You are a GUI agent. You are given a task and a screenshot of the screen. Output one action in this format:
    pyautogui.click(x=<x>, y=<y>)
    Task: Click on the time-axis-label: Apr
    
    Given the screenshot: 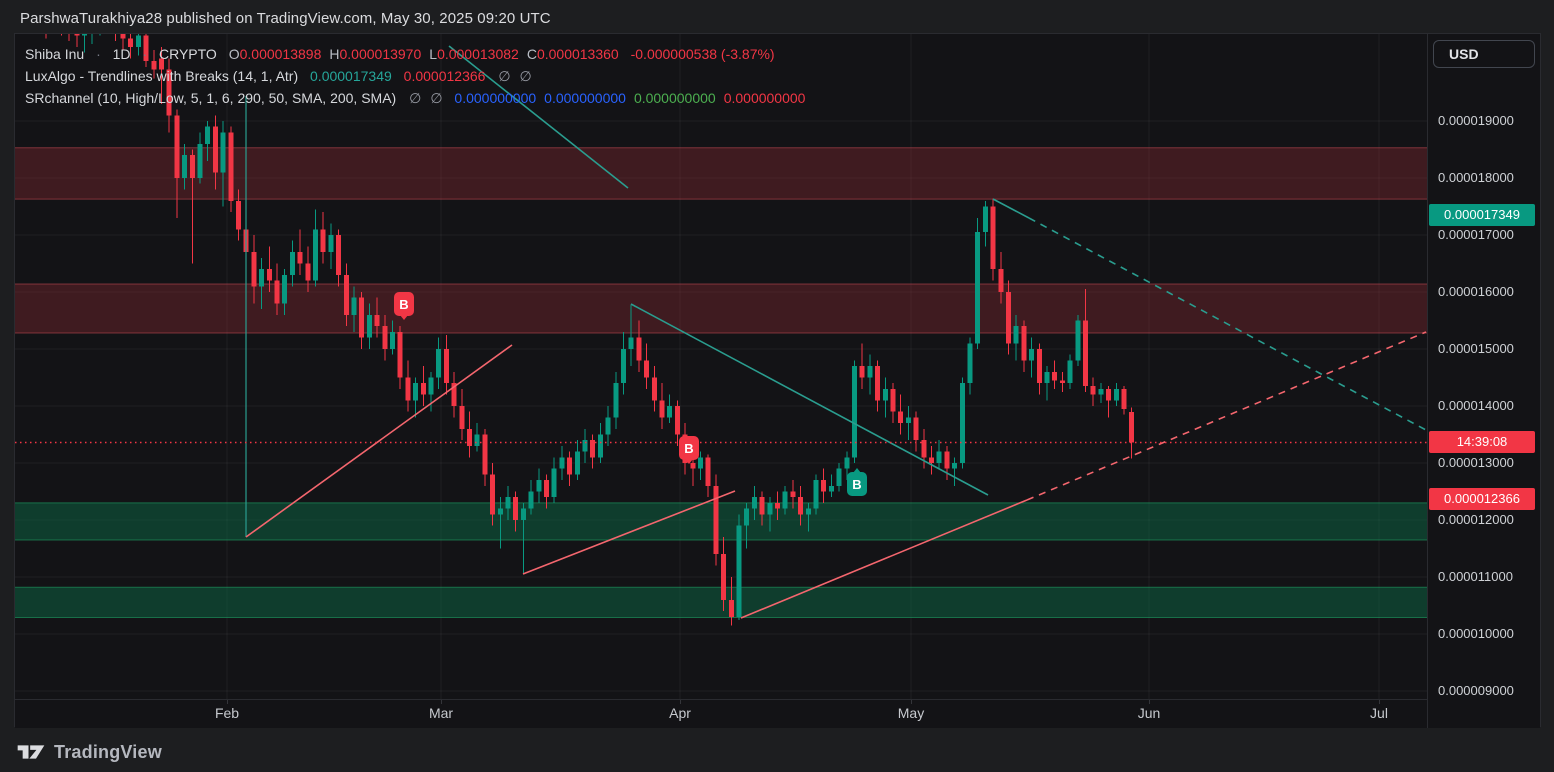 What is the action you would take?
    pyautogui.click(x=680, y=713)
    